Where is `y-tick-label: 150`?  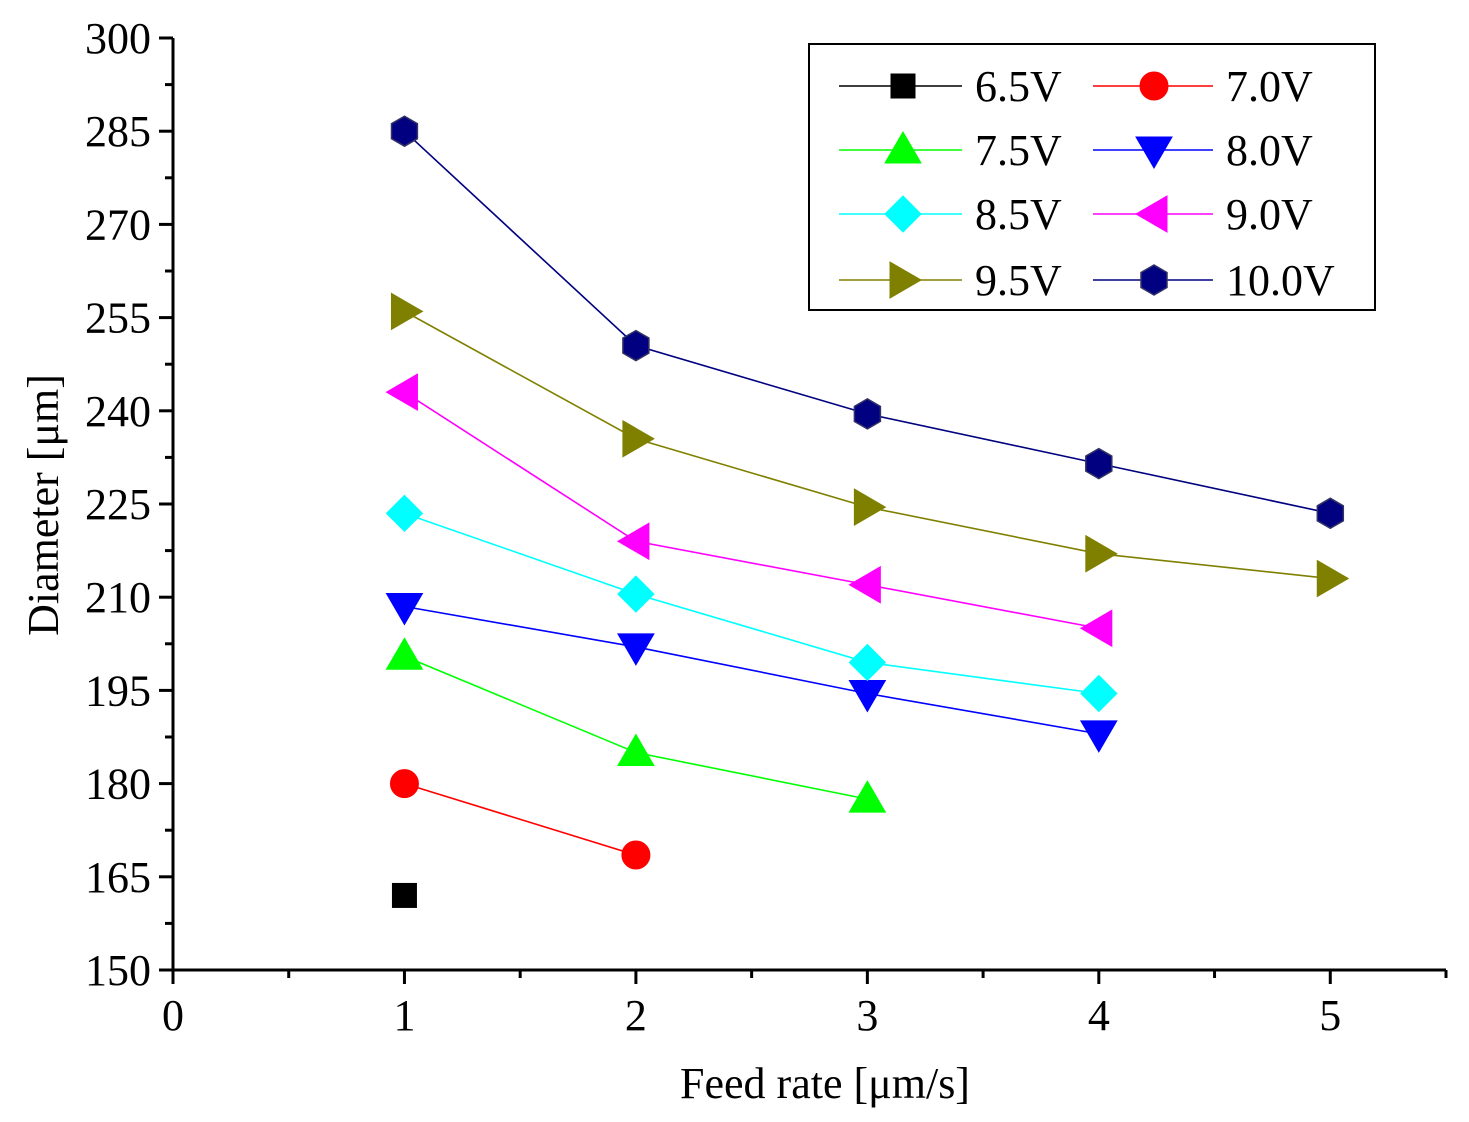 y-tick-label: 150 is located at coordinates (118, 970).